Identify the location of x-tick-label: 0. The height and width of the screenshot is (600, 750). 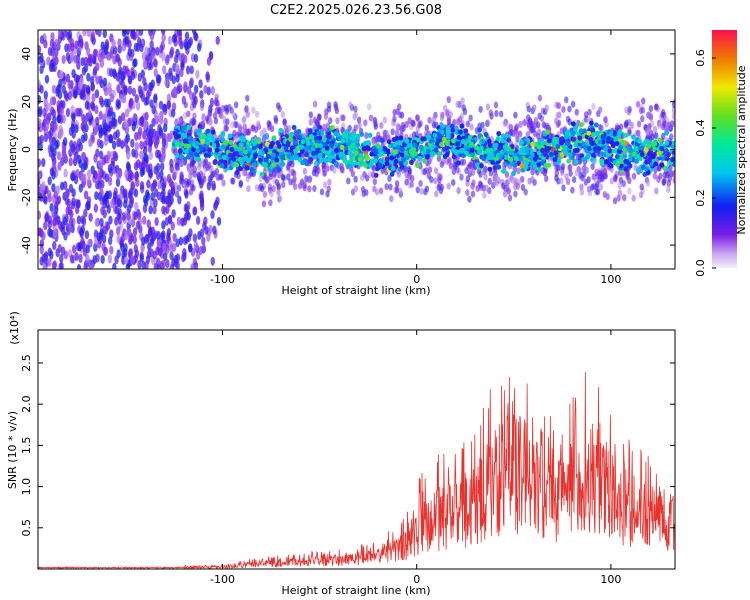
(416, 579).